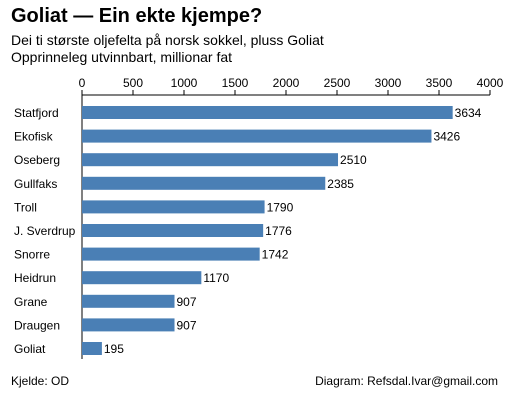 This screenshot has height=400, width=512. Describe the element at coordinates (278, 231) in the screenshot. I see `data-label: 1776` at that location.